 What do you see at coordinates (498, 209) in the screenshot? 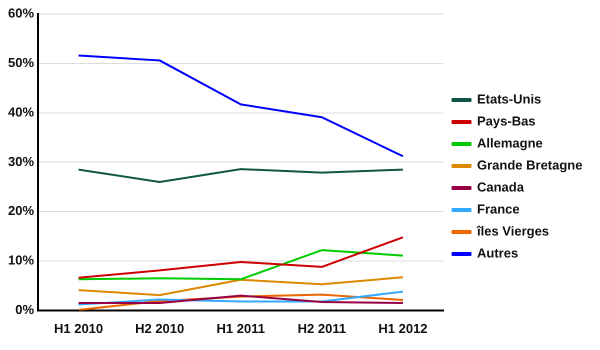
I see `legend-label: France` at bounding box center [498, 209].